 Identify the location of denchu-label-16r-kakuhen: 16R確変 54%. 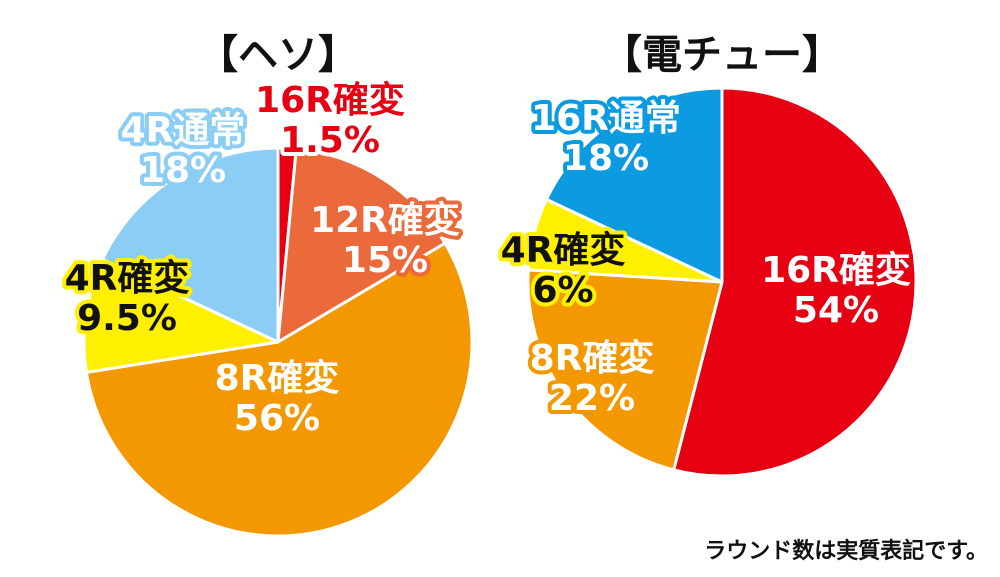
(836, 290).